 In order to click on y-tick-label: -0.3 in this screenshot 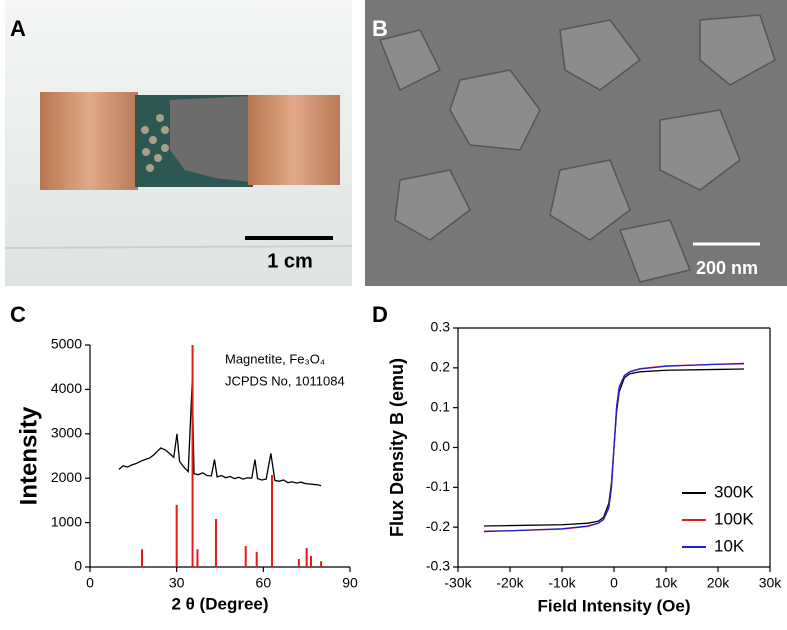, I will do `click(438, 566)`.